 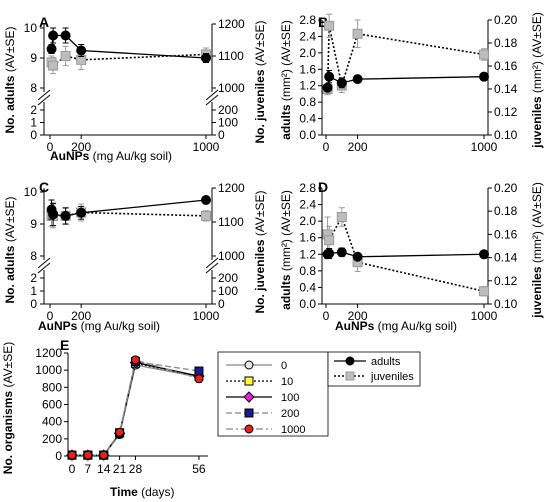 I want to click on legend-200-marker, so click(x=249, y=413).